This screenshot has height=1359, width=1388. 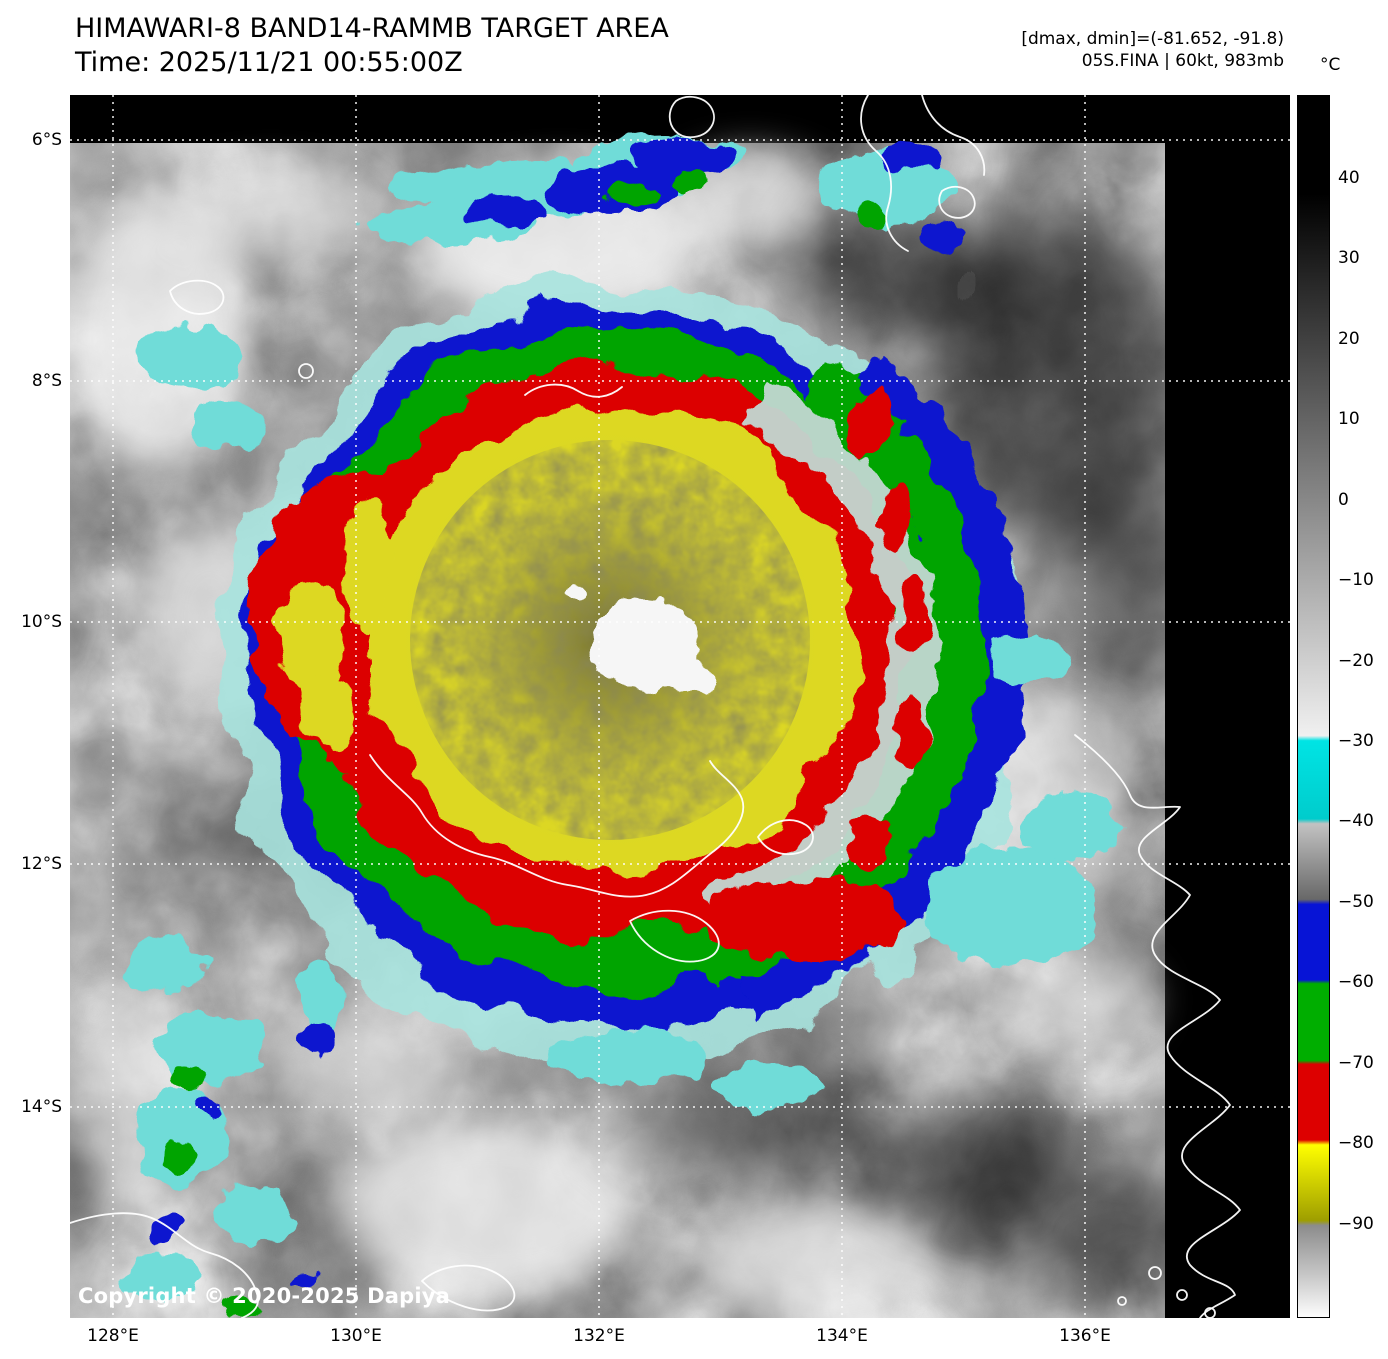 What do you see at coordinates (331, 624) in the screenshot?
I see `west-yellow-patches` at bounding box center [331, 624].